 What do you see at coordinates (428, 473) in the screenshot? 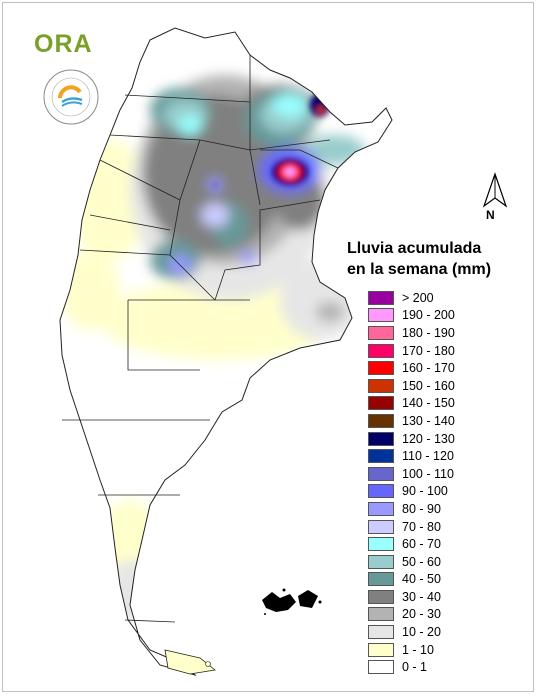
I see `legend-label: 100 - 110` at bounding box center [428, 473].